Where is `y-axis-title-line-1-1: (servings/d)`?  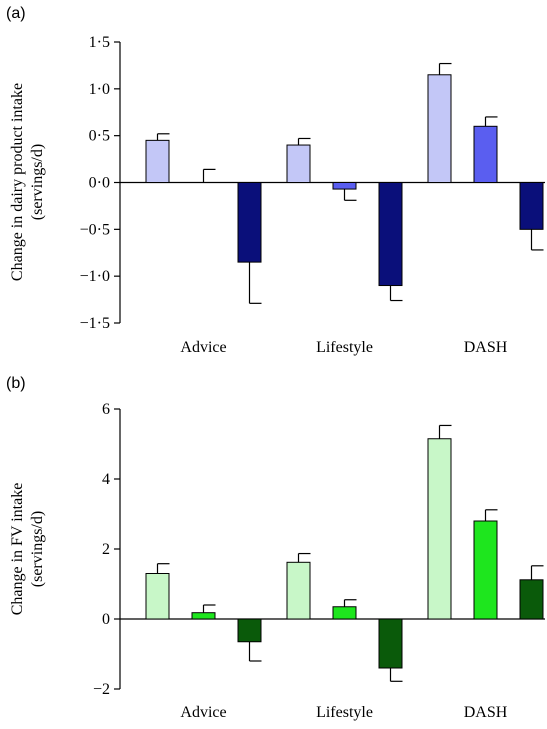
y-axis-title-line-1-1: (servings/d) is located at coordinates (37, 549).